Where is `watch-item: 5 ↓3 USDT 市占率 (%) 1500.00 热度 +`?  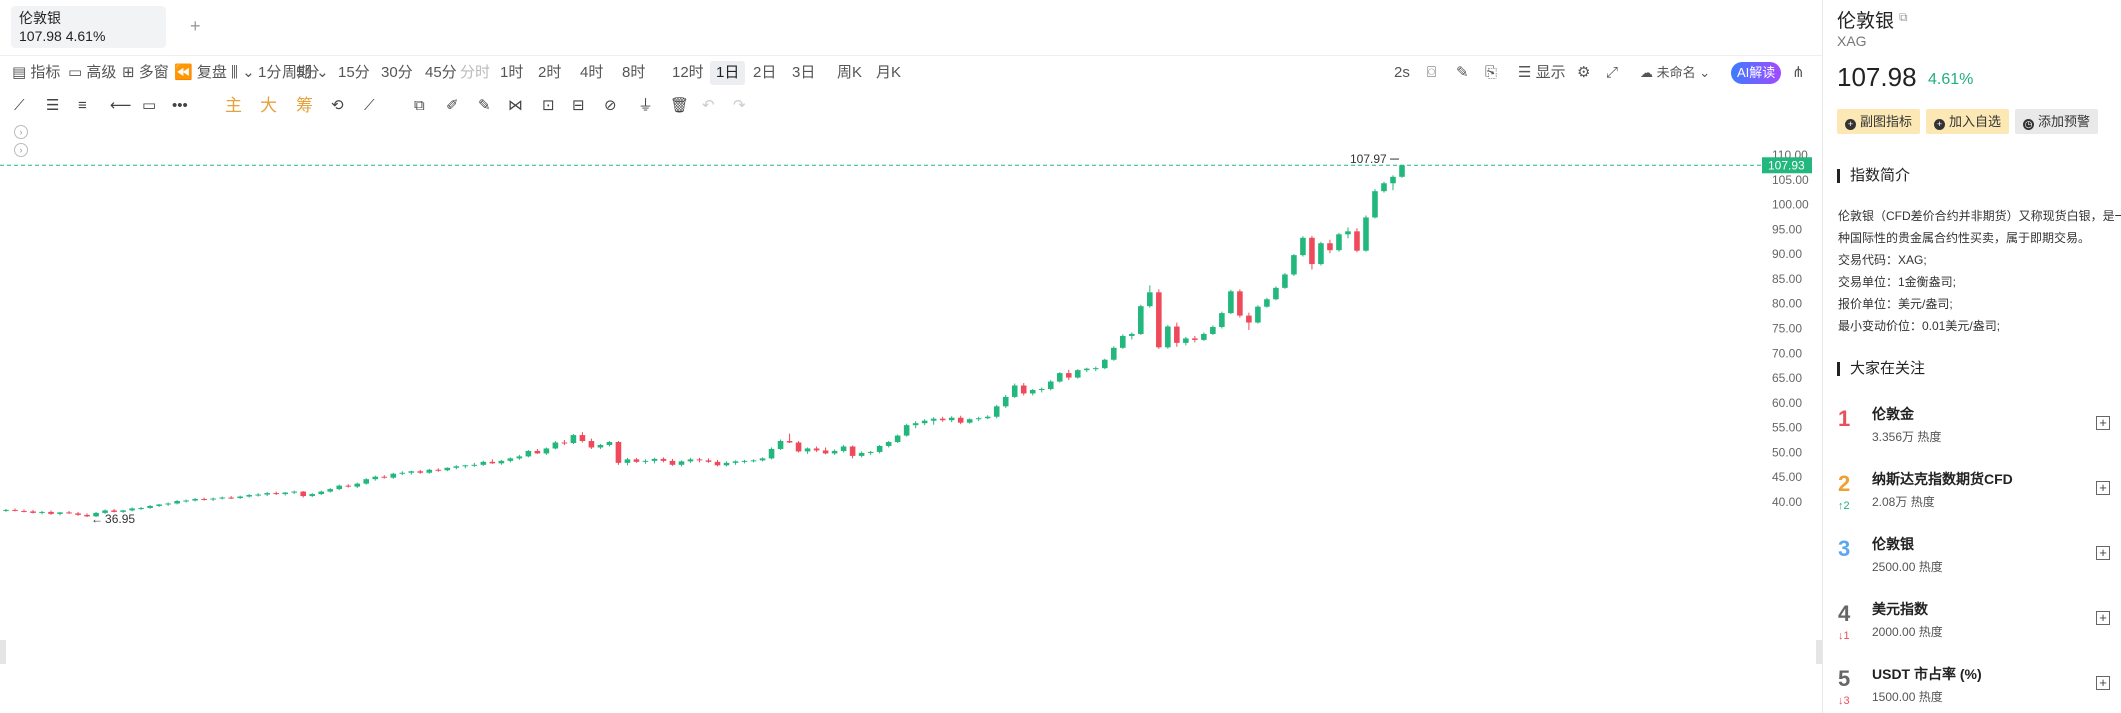
watch-item: 5 ↓3 USDT 市占率 (%) 1500.00 热度 + is located at coordinates (1972, 685).